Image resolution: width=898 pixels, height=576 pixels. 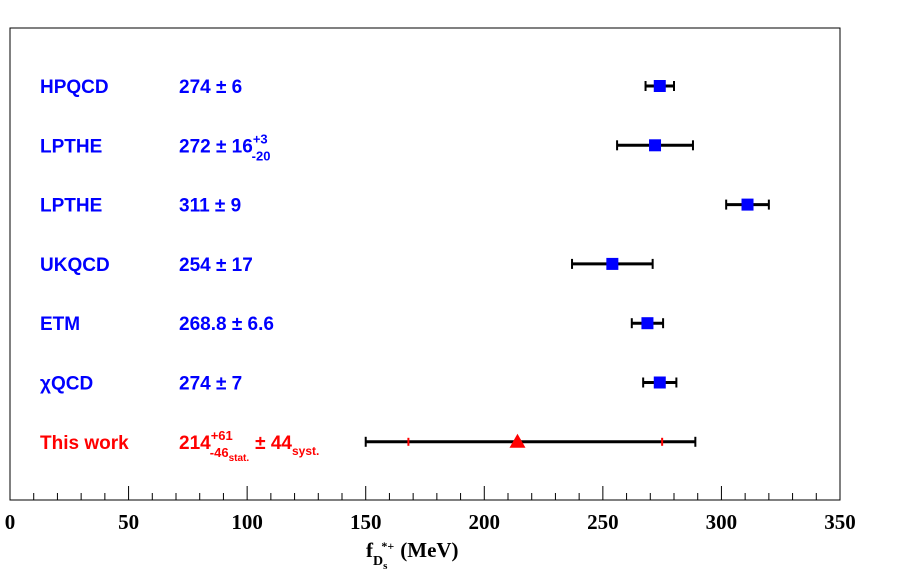 I want to click on x-tick-label: 250, so click(x=603, y=522).